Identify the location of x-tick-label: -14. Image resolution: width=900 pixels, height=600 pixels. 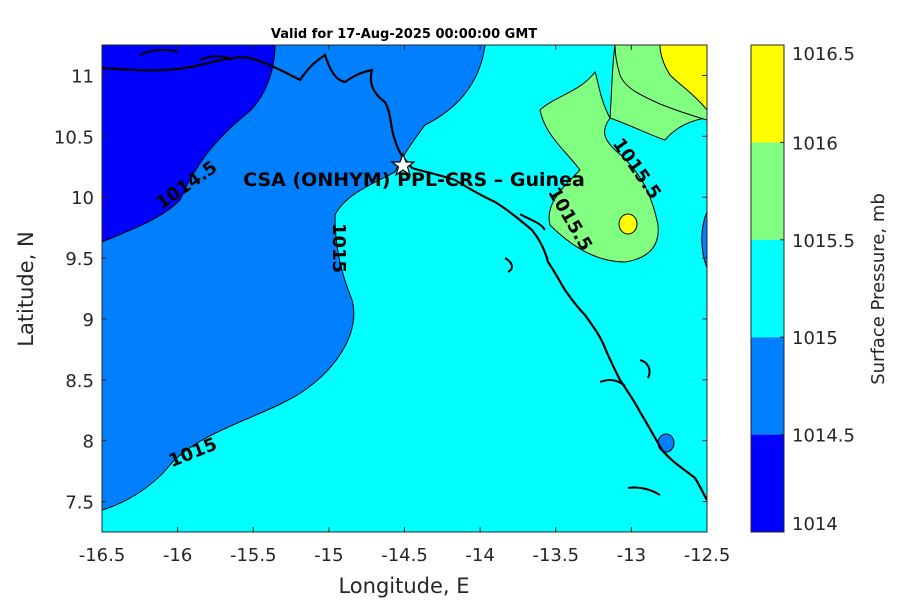
(479, 555).